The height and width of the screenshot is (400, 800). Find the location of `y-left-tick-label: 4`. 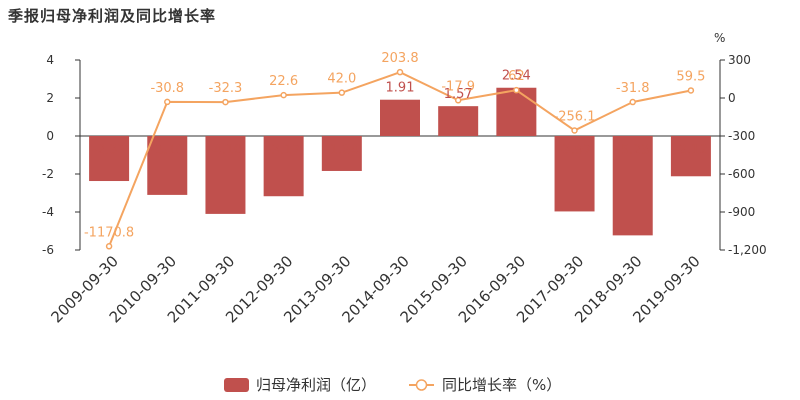

y-left-tick-label: 4 is located at coordinates (50, 60).